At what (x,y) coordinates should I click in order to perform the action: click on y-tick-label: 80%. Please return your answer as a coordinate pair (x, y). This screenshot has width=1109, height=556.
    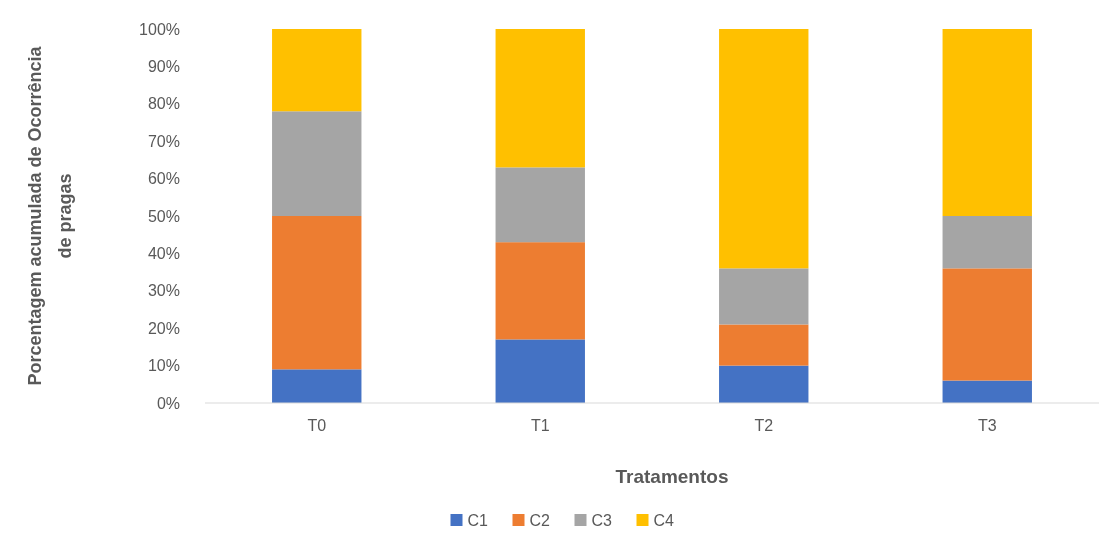
    Looking at the image, I should click on (163, 104).